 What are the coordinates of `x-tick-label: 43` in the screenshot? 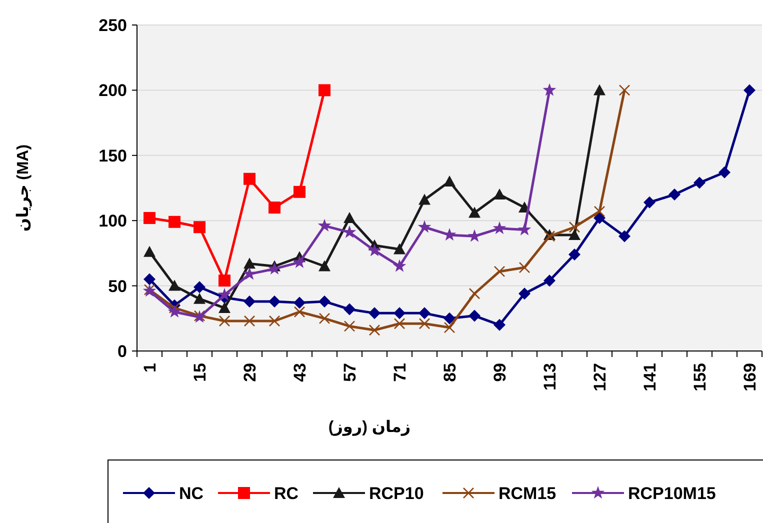 It's located at (300, 372).